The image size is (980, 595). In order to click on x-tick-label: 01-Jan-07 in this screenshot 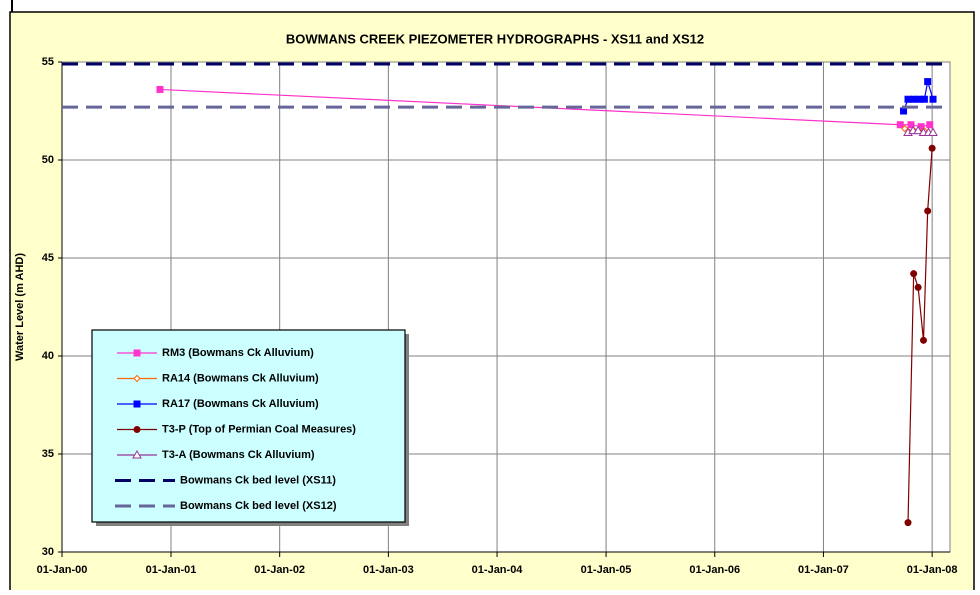, I will do `click(823, 570)`.